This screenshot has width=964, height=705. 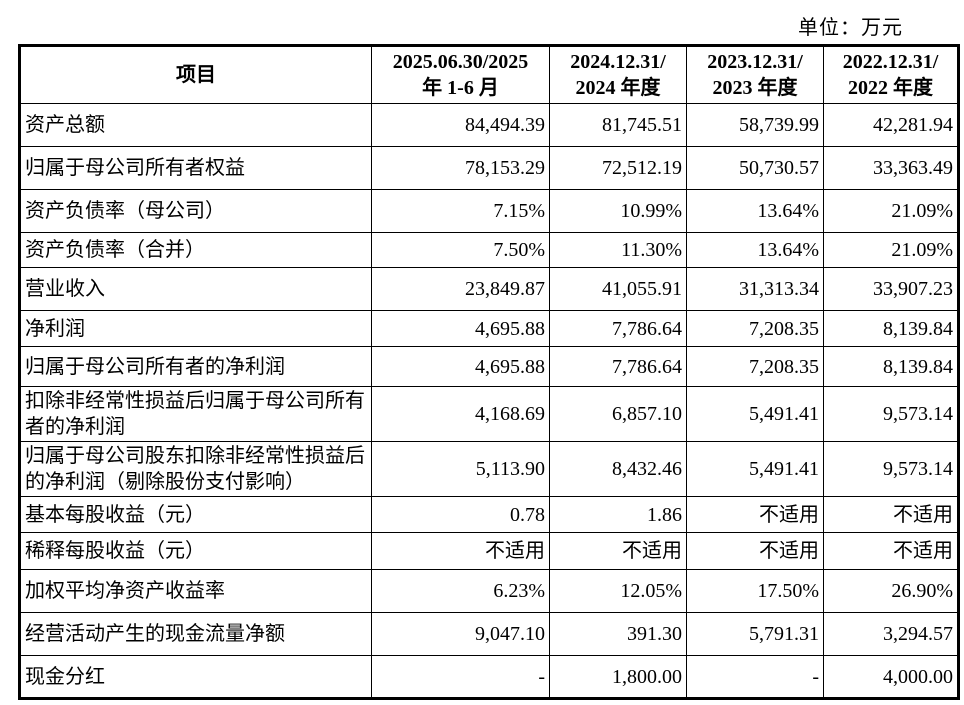 What do you see at coordinates (460, 88) in the screenshot?
I see `period-line-2: 年 1-6 月` at bounding box center [460, 88].